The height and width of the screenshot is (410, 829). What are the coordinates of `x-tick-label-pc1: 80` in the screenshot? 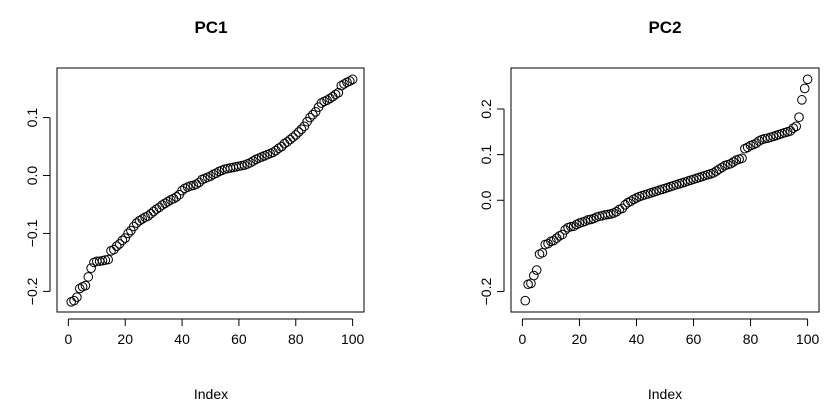 It's located at (296, 339).